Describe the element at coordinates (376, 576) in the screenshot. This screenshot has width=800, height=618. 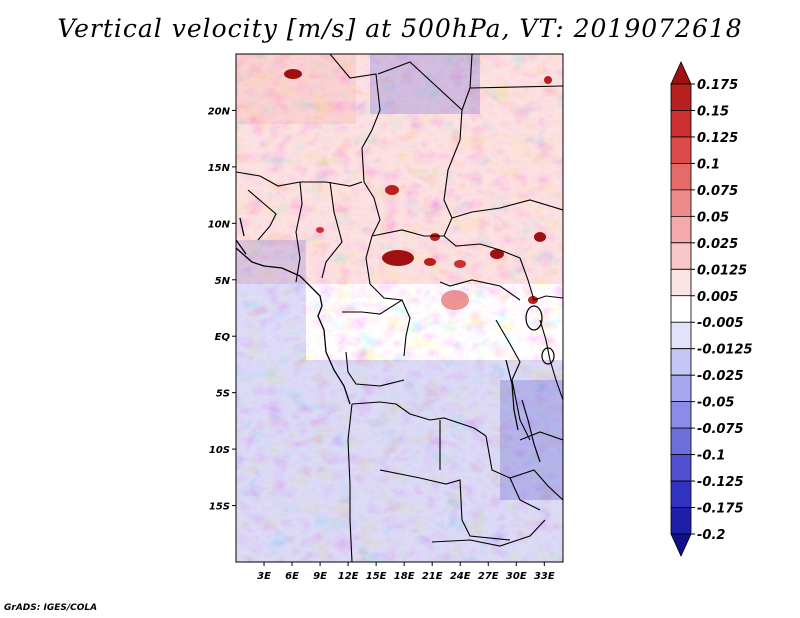
I see `lon-tick-label: 15E` at that location.